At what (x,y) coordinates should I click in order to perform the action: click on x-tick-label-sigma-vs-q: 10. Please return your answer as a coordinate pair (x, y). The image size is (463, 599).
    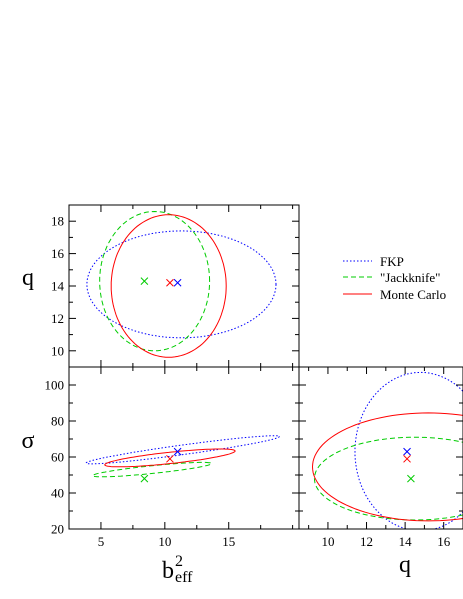
    Looking at the image, I should click on (327, 541).